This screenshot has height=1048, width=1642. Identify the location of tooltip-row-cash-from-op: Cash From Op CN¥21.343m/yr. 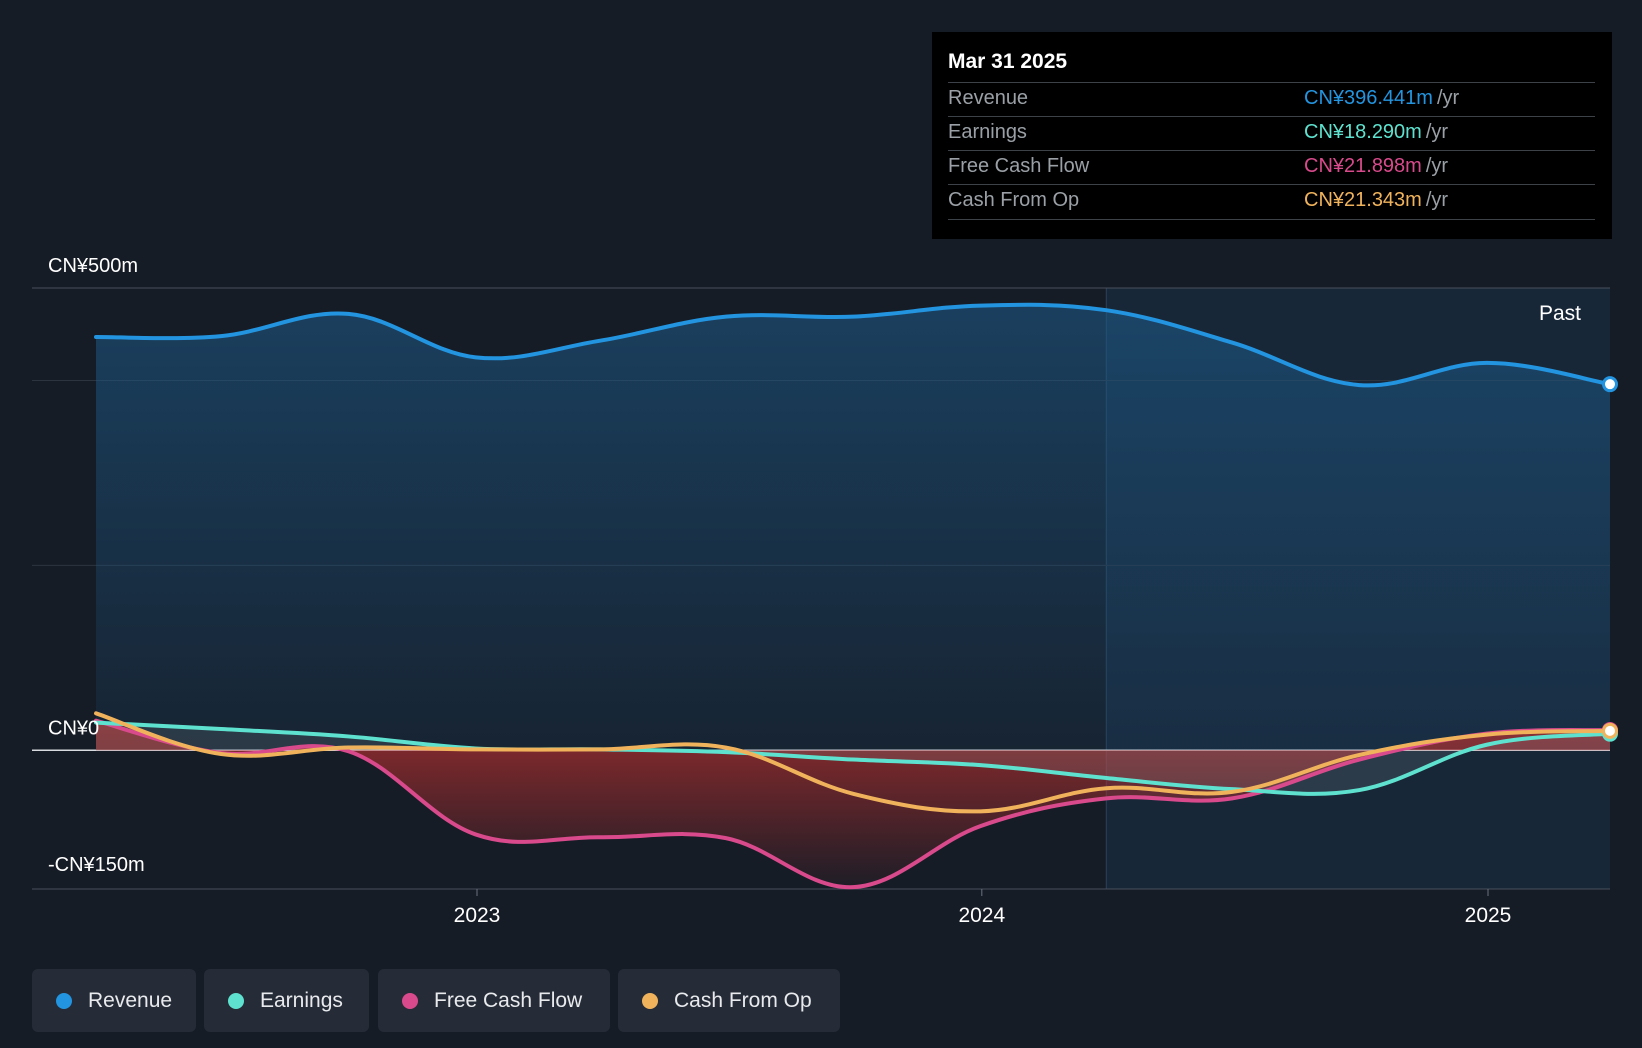
(1271, 202).